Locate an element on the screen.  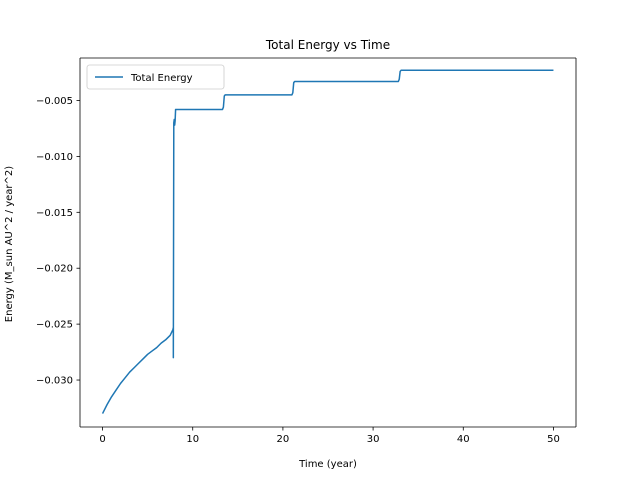
legend-box is located at coordinates (155, 77).